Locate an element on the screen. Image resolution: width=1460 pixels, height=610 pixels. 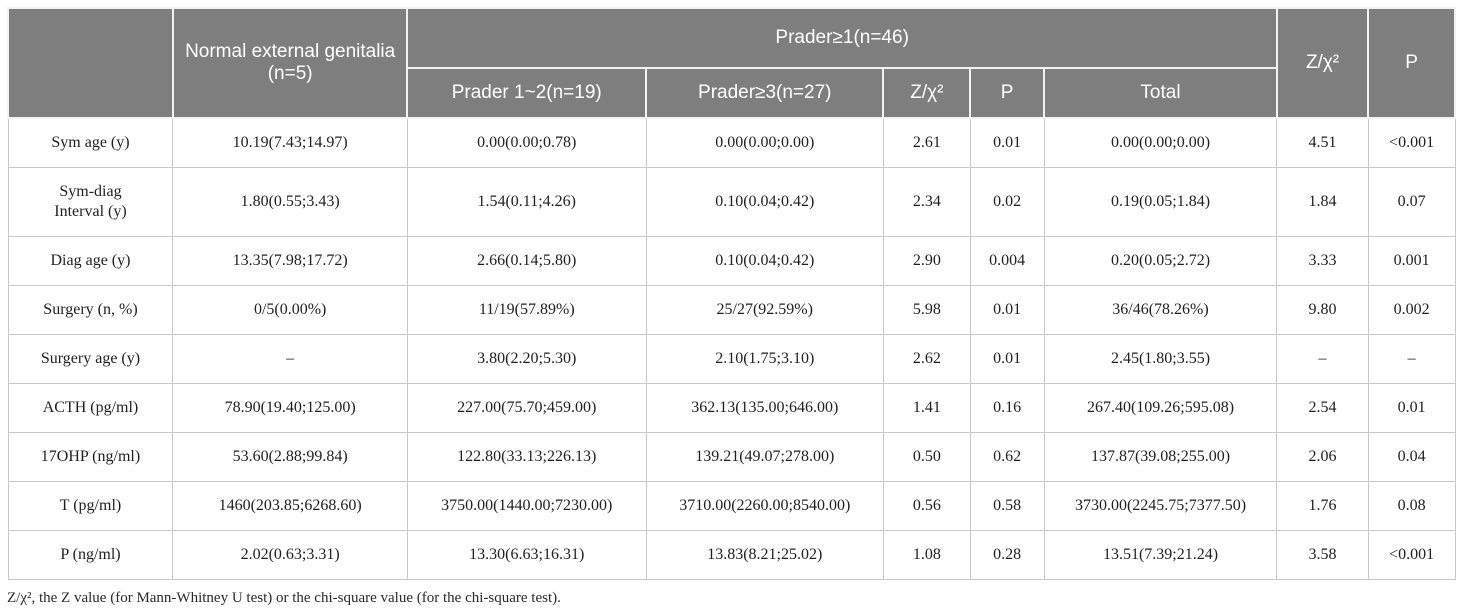
cell-prader-1-2: 2.66(0.14;5.80) is located at coordinates (526, 261).